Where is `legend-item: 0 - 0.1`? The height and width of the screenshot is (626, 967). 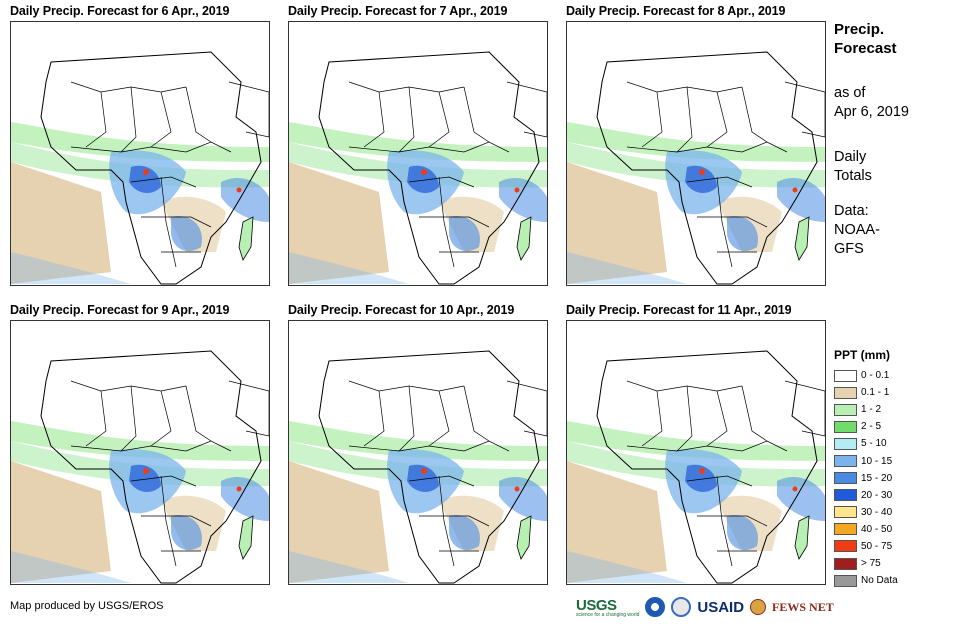 legend-item: 0 - 0.1 is located at coordinates (894, 375).